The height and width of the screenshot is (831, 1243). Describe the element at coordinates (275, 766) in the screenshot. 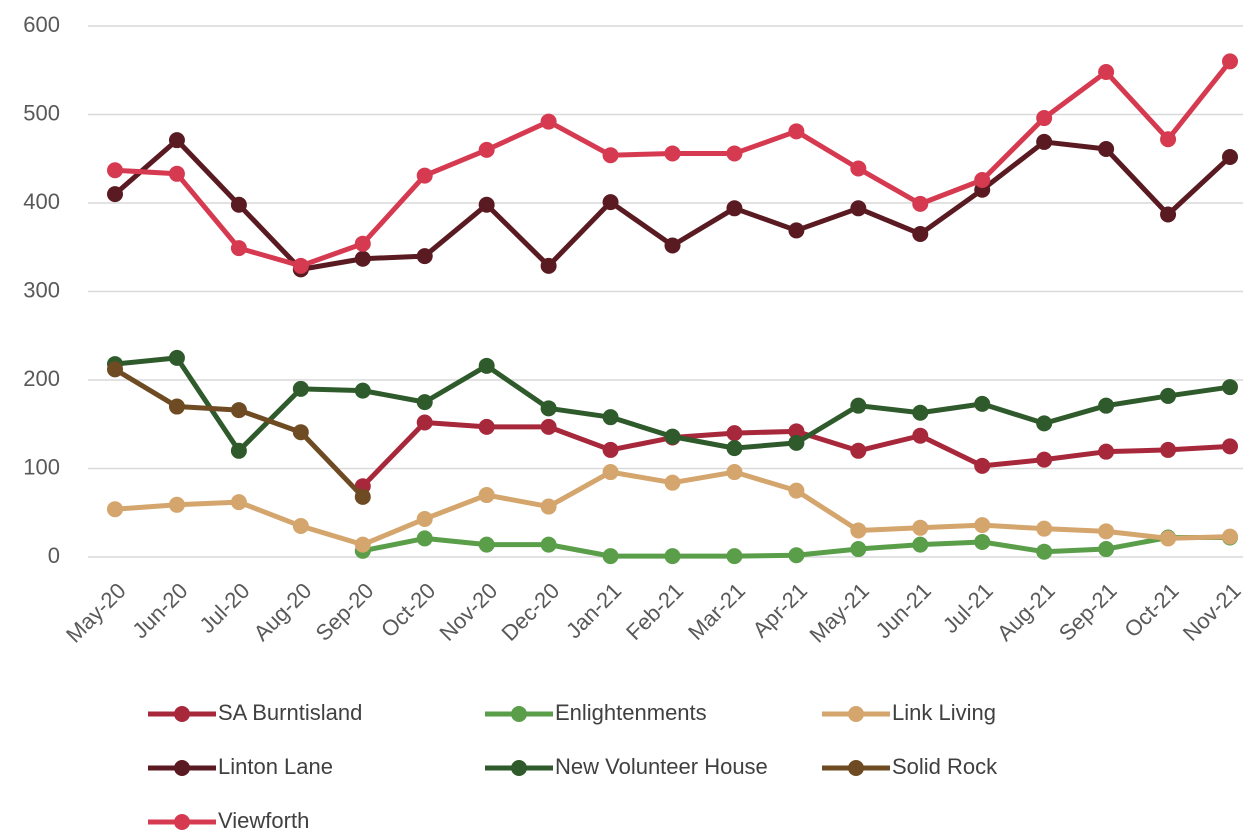

I see `legend-label: Linton Lane` at that location.